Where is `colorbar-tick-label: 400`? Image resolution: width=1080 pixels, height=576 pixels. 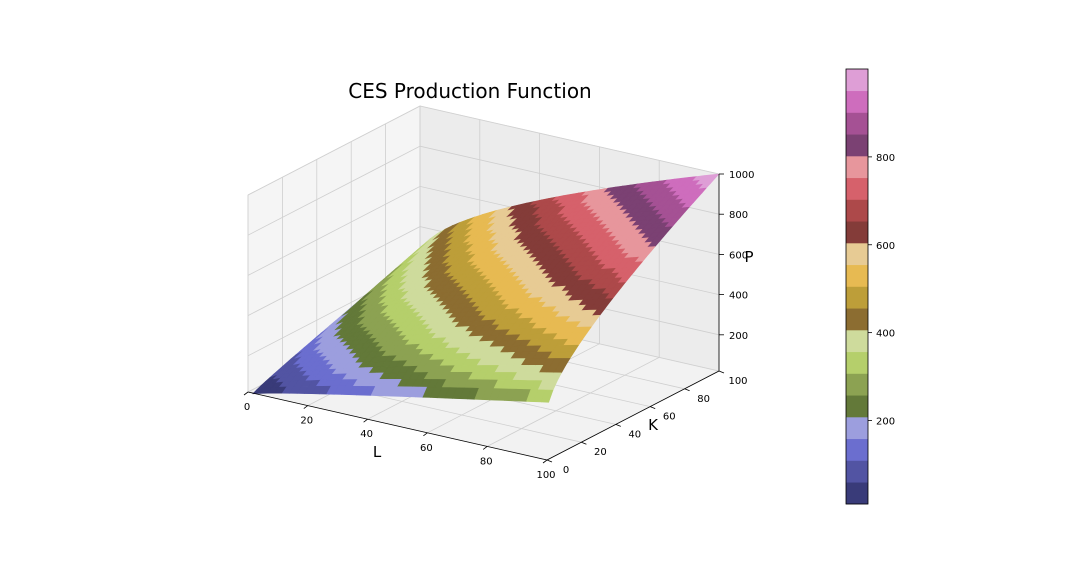
colorbar-tick-label: 400 is located at coordinates (885, 334).